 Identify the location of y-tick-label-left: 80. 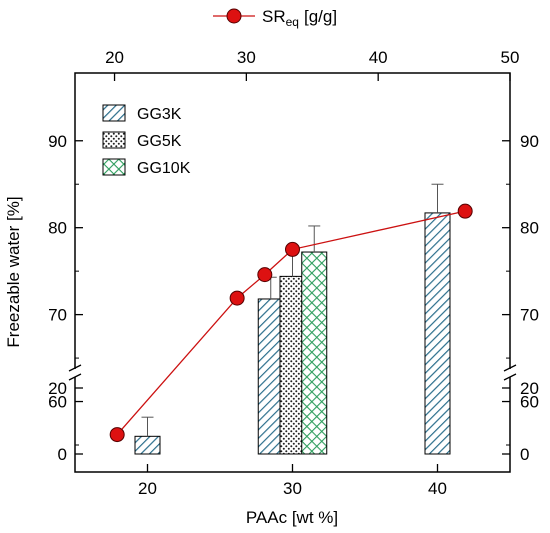
(57, 228).